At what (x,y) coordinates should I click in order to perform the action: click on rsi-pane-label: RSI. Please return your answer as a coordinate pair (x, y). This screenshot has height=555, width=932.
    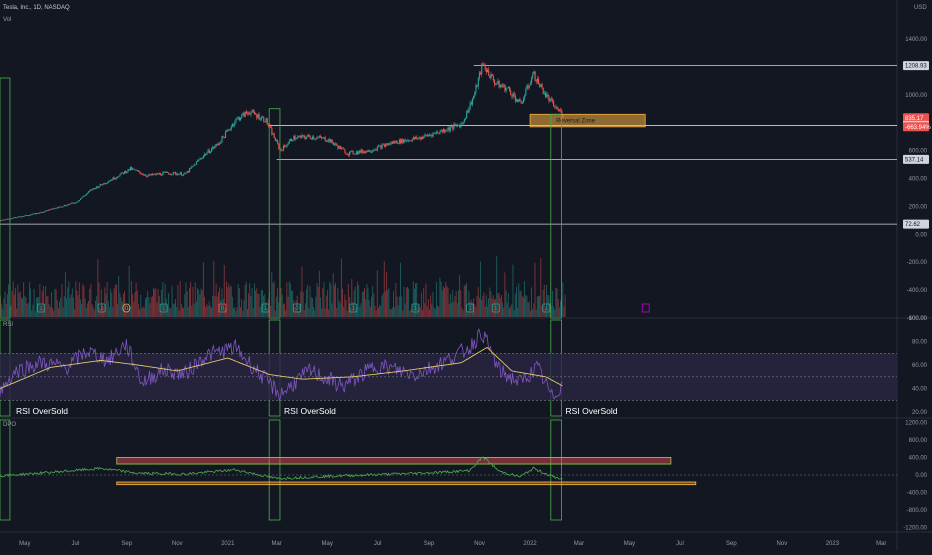
    Looking at the image, I should click on (8, 325).